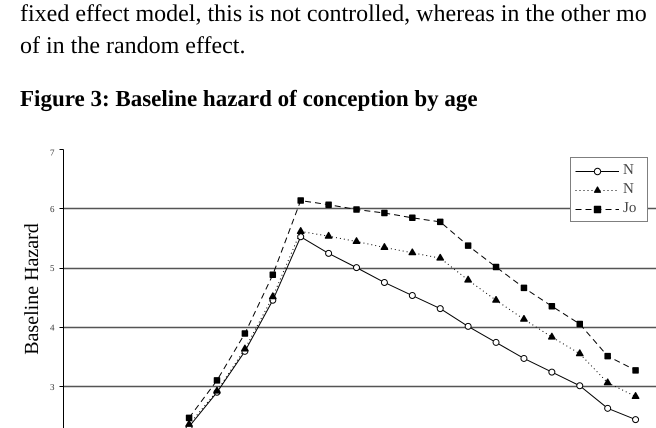  I want to click on y-tick-label: 5, so click(52, 268).